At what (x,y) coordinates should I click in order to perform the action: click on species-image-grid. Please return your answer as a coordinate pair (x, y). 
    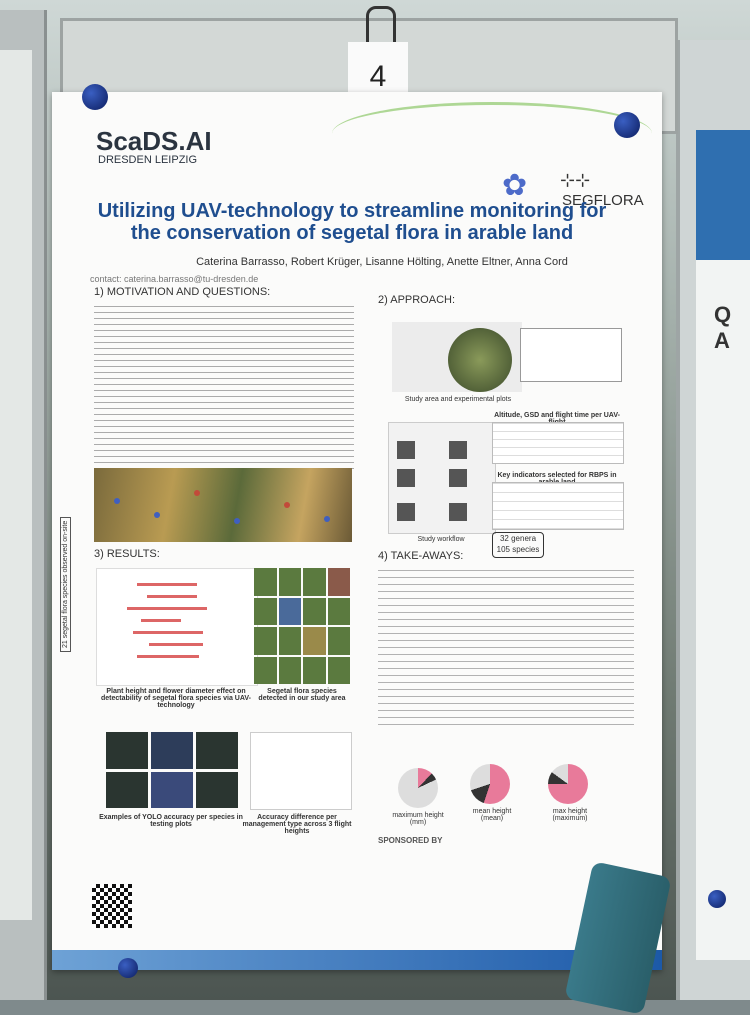
    Looking at the image, I should click on (302, 626).